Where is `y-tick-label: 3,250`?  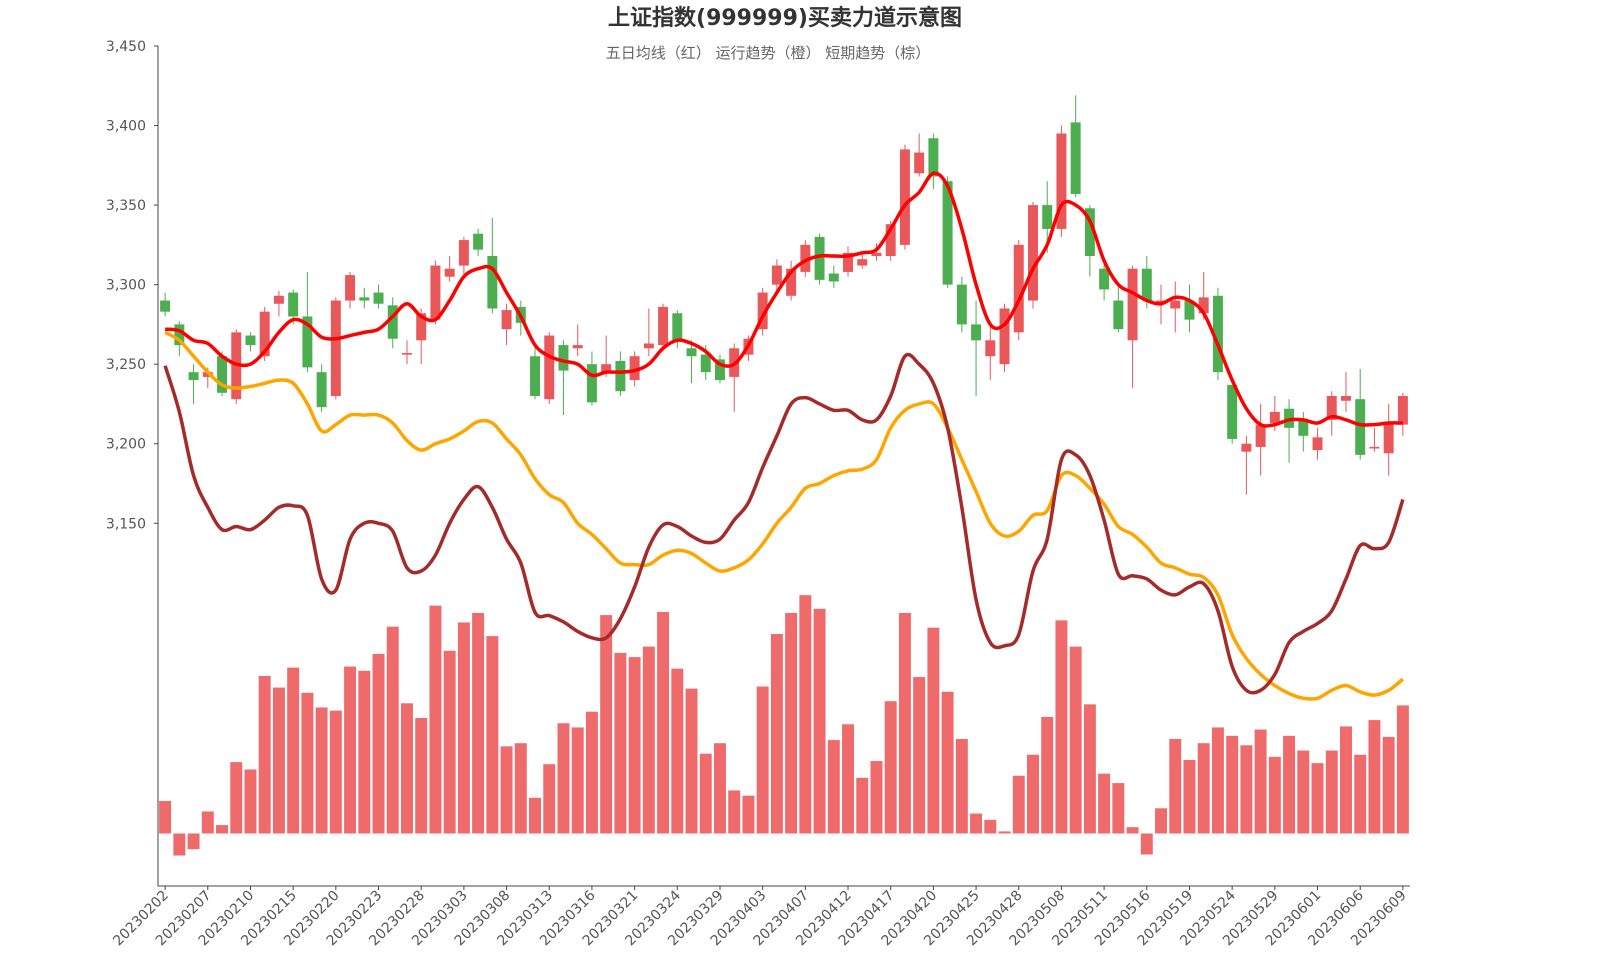
y-tick-label: 3,250 is located at coordinates (126, 365).